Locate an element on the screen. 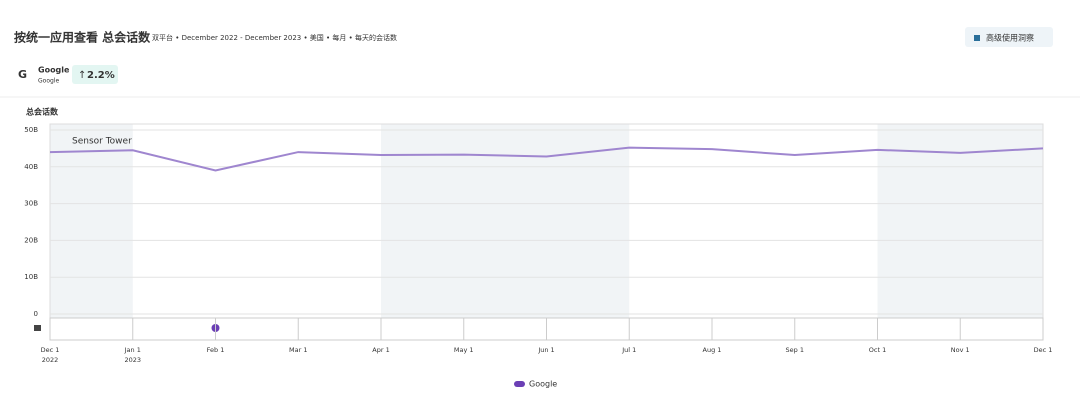 The height and width of the screenshot is (408, 1080). series-line is located at coordinates (546, 159).